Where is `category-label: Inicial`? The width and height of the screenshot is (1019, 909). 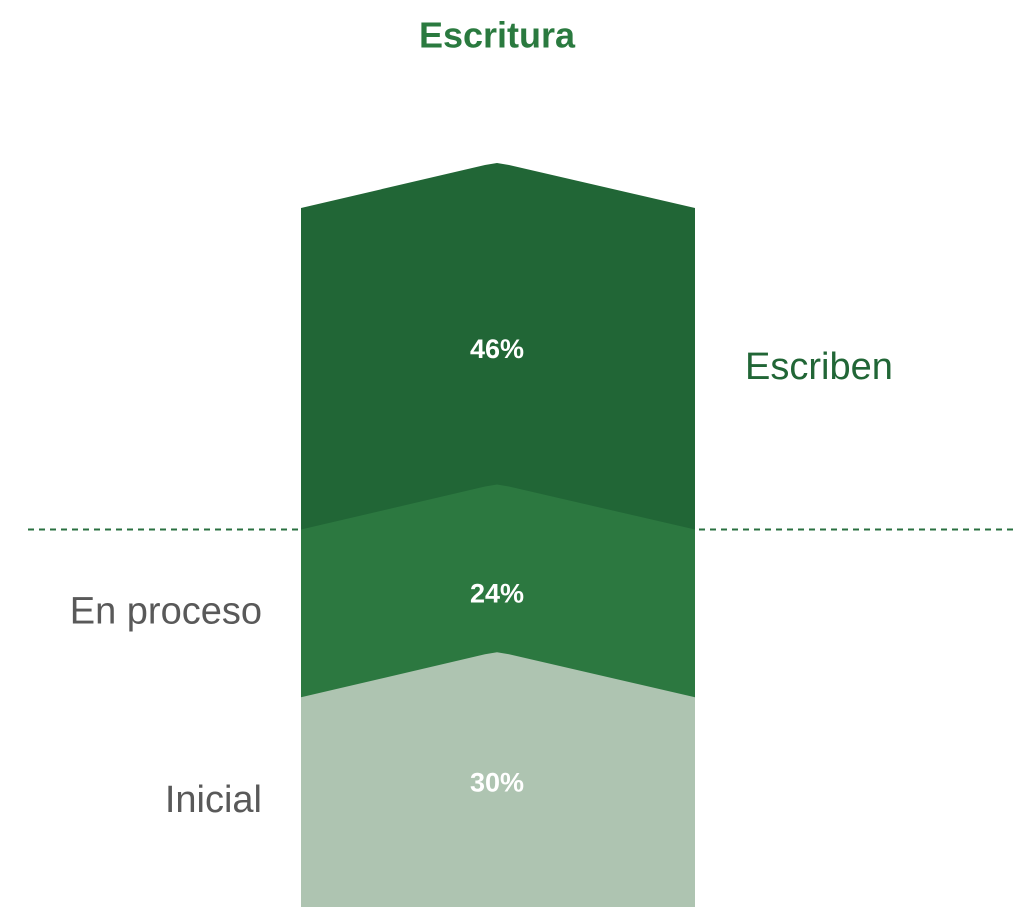 category-label: Inicial is located at coordinates (213, 800).